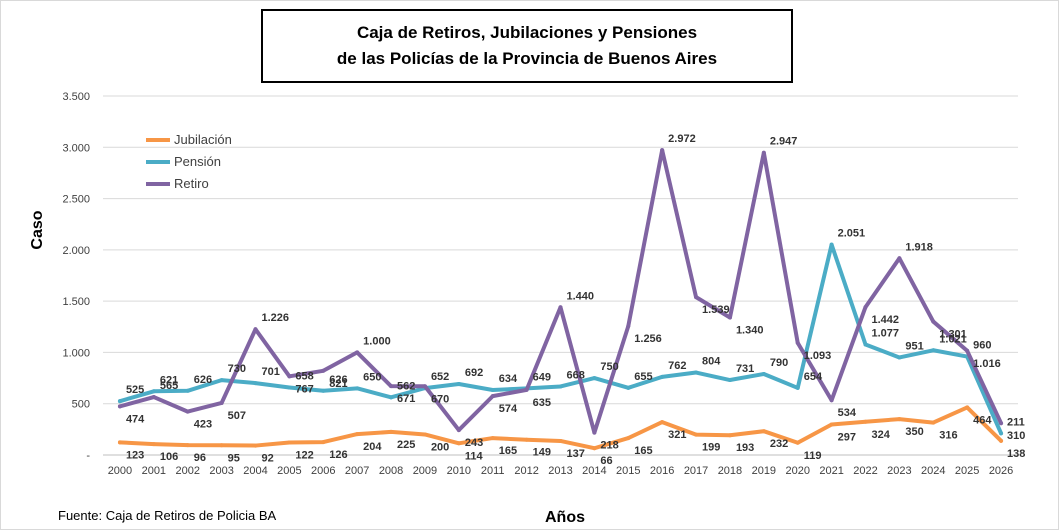 The height and width of the screenshot is (530, 1059). I want to click on data-label: 670, so click(440, 399).